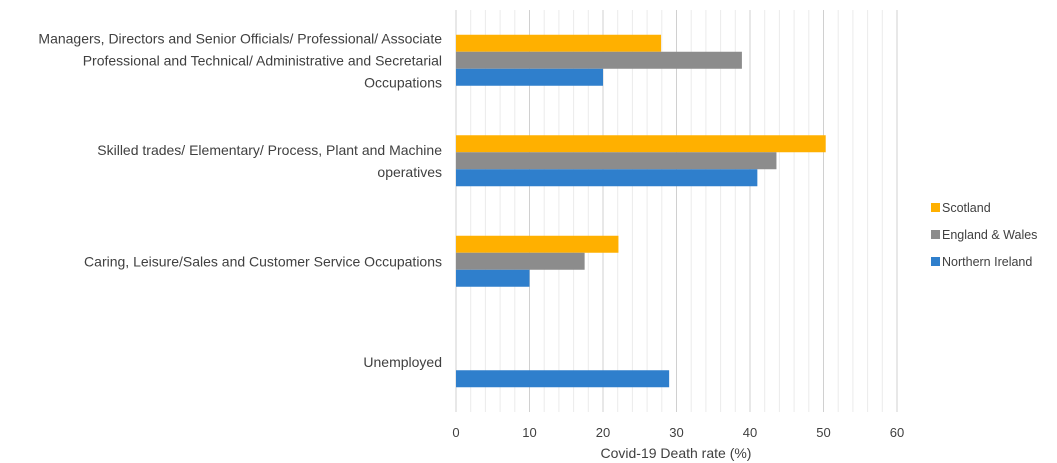 The image size is (1057, 463). What do you see at coordinates (603, 432) in the screenshot?
I see `x-tick-label: 20` at bounding box center [603, 432].